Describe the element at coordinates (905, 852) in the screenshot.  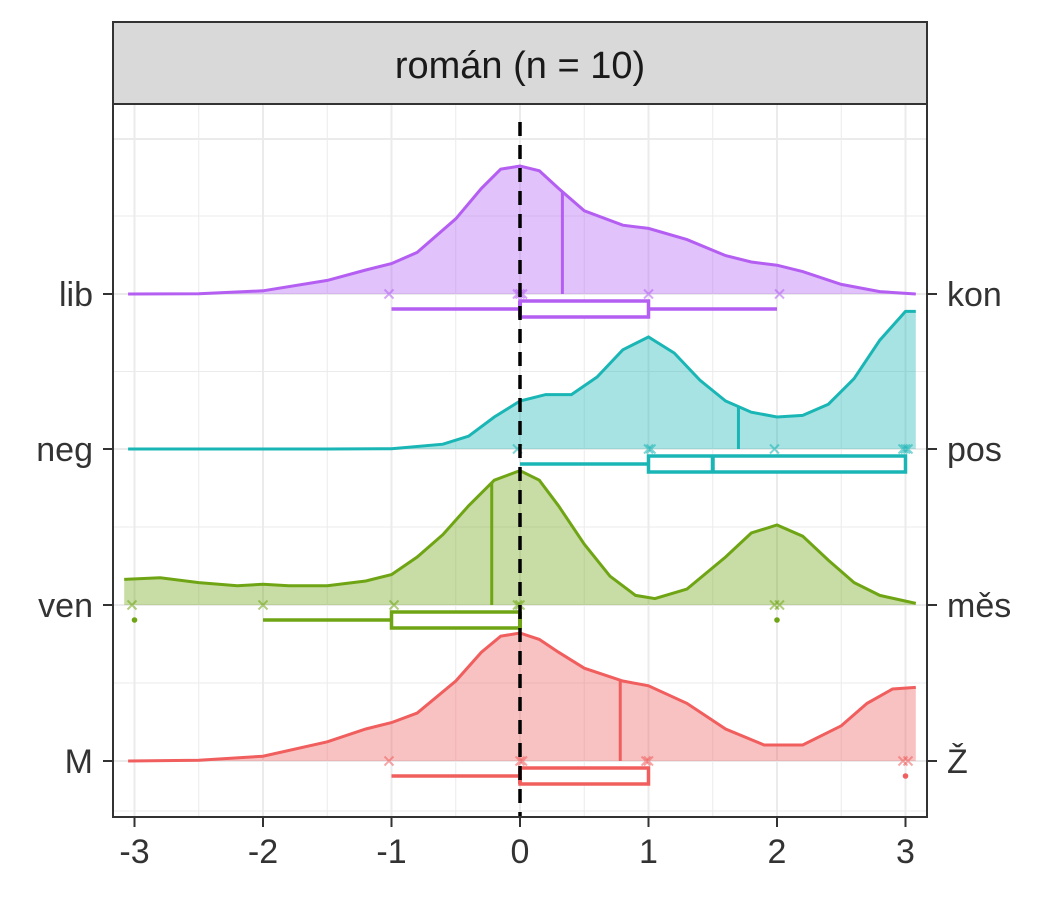
I see `x-tick-label: 3` at that location.